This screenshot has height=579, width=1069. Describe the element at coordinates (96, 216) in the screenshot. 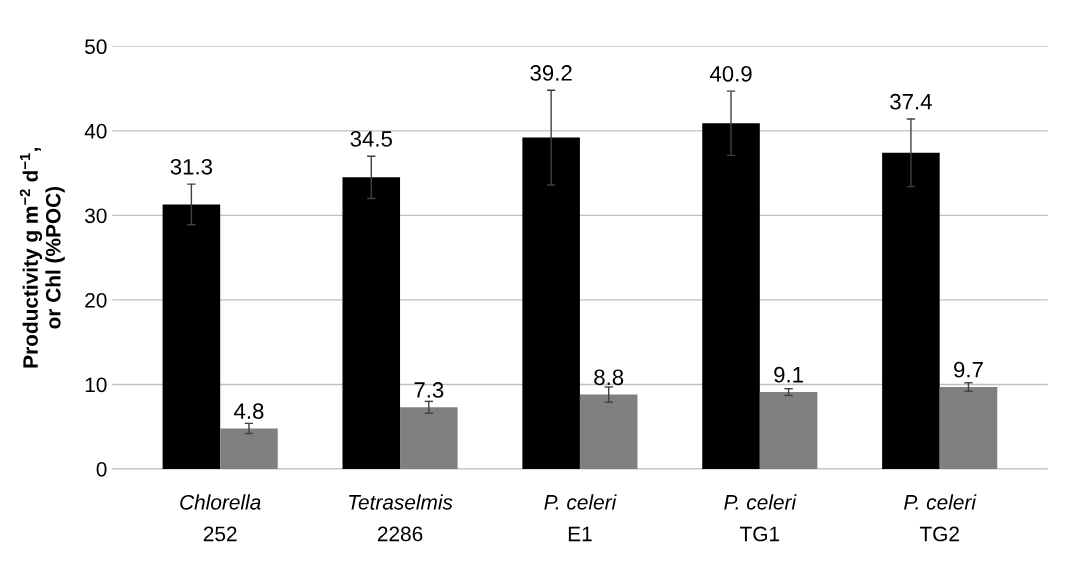

I see `y-tick-label: 30` at that location.